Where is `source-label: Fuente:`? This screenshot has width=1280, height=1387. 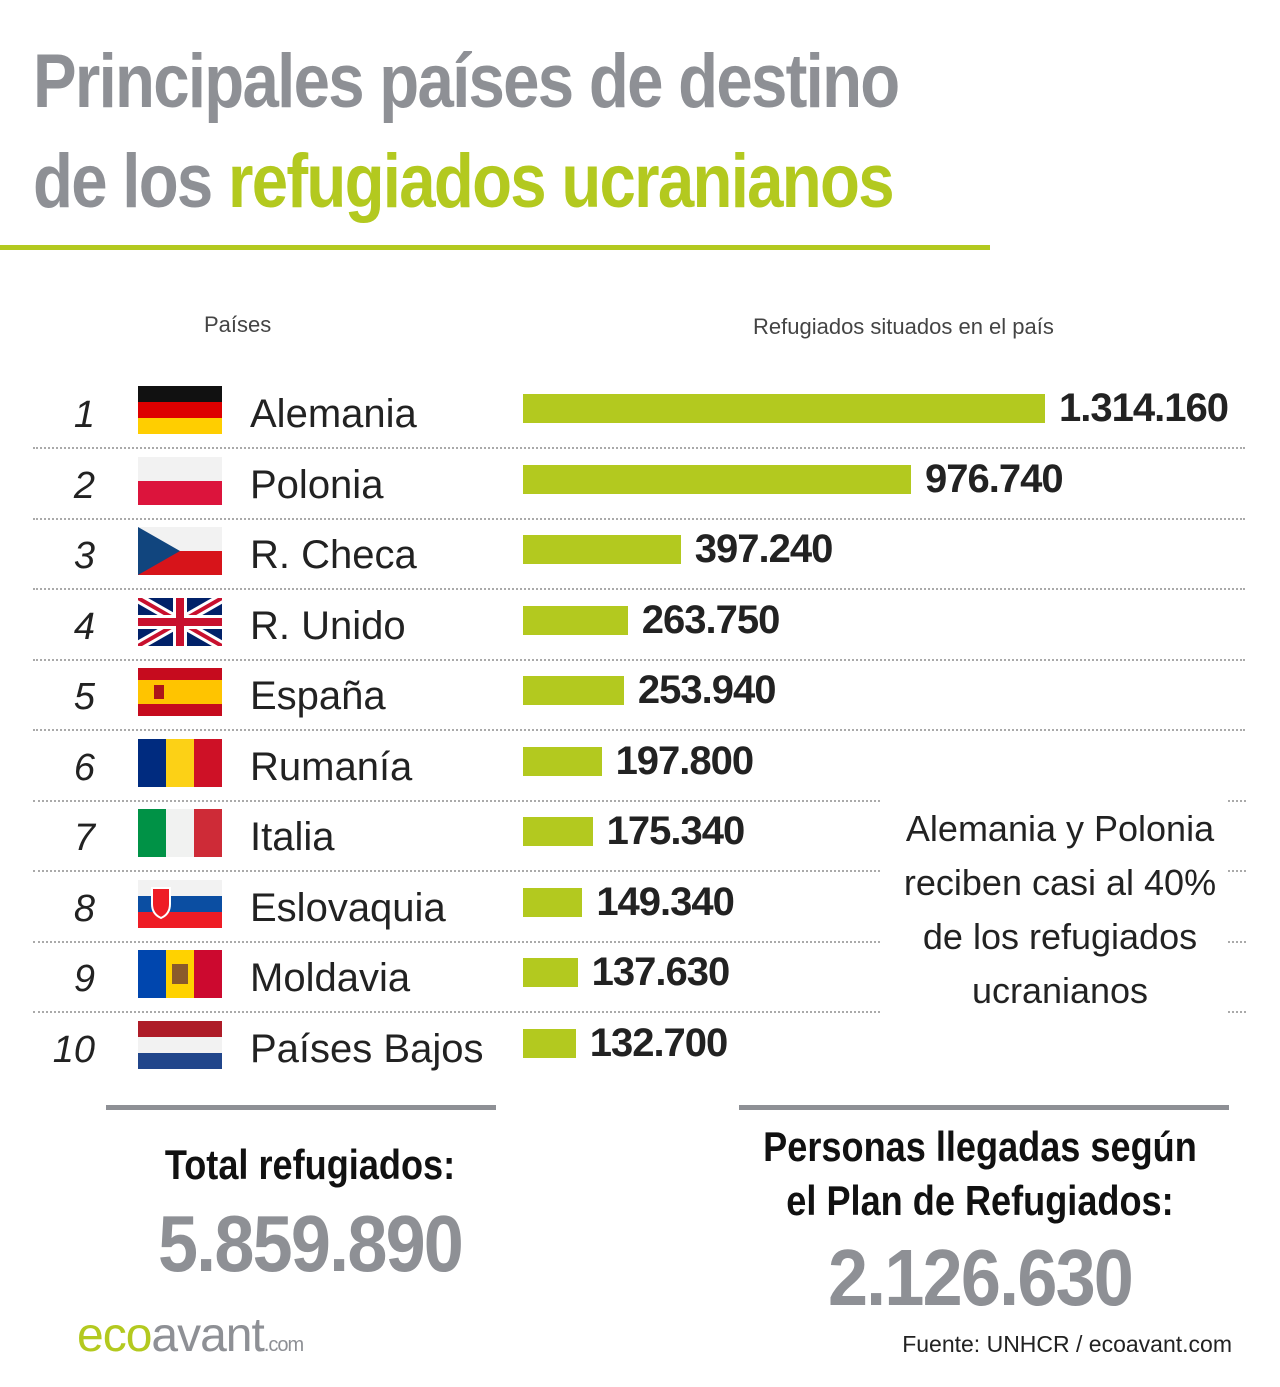
source-label: Fuente: is located at coordinates (944, 1344).